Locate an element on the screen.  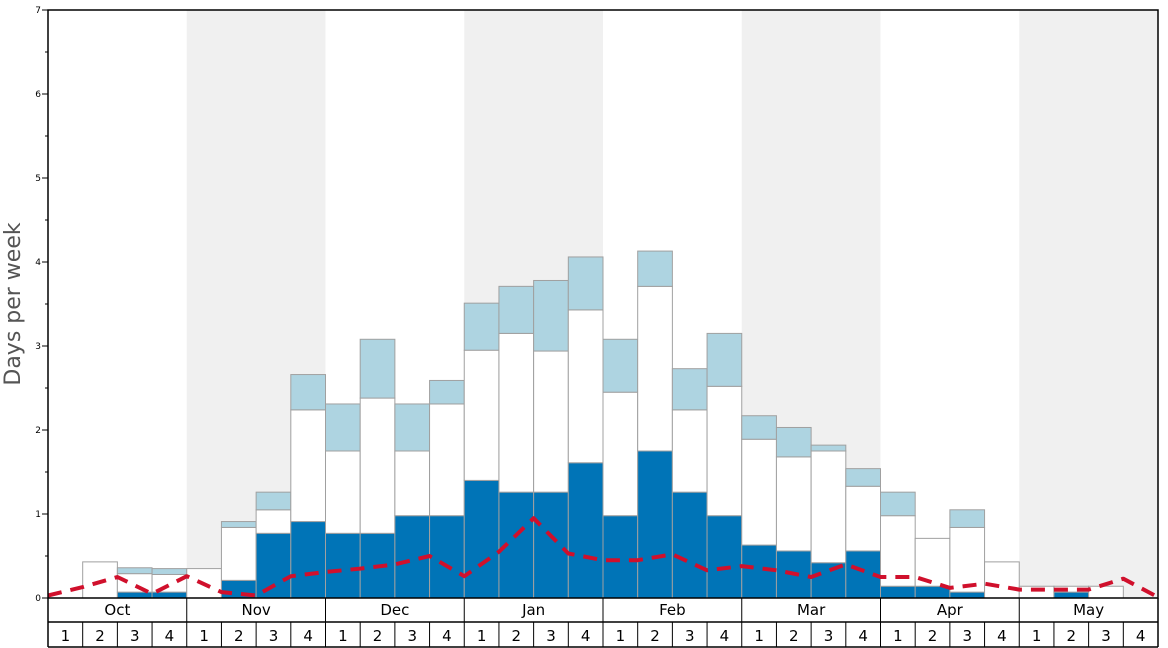
y-tick-label: 1 is located at coordinates (38, 515).